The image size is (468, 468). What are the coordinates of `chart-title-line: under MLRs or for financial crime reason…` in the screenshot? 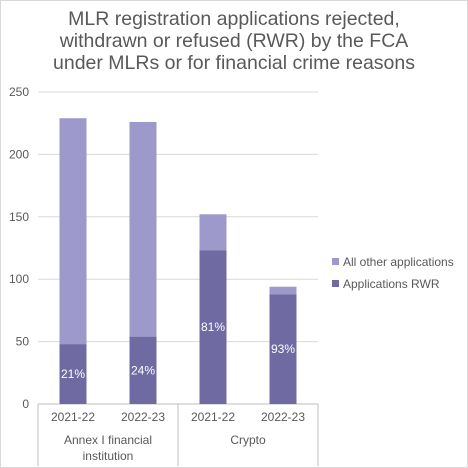 It's located at (234, 63).